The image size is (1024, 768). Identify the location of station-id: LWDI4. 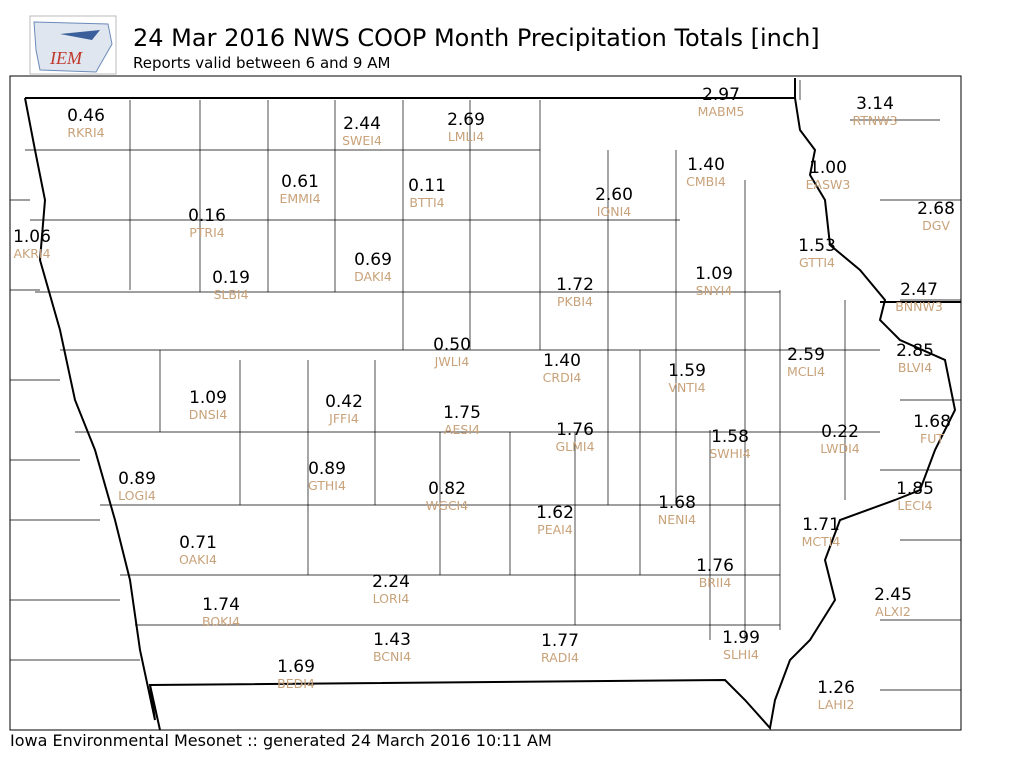
(839, 448).